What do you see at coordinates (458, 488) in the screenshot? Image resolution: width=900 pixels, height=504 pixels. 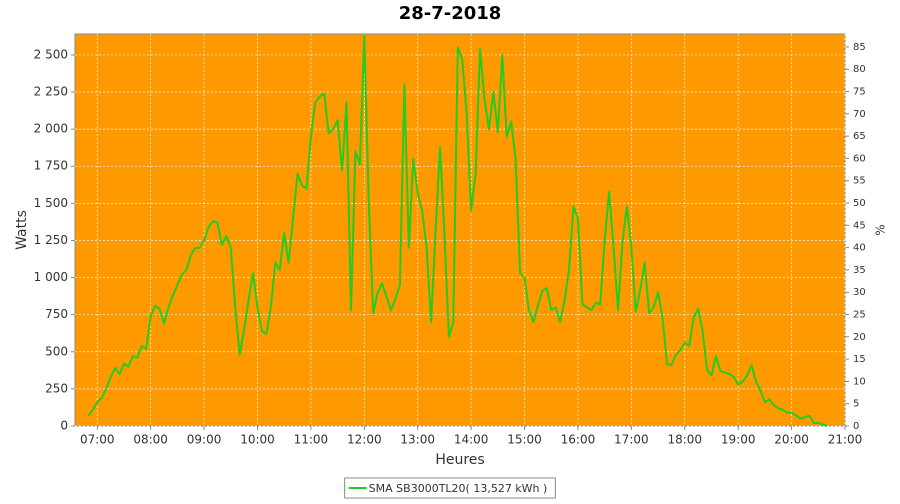 I see `legend-label: SMA SB3000TL20( 13,527 kWh )` at bounding box center [458, 488].